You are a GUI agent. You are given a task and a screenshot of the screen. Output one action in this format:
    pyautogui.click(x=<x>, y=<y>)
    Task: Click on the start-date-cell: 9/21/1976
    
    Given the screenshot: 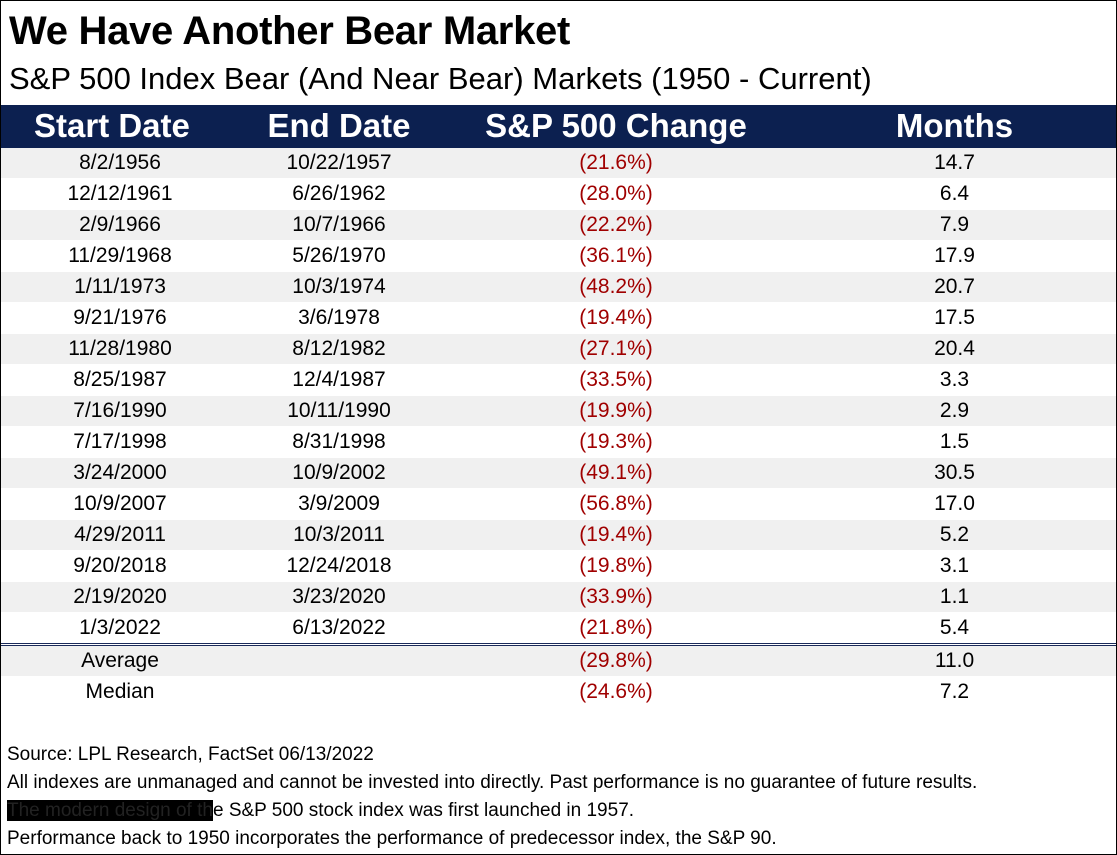 What is the action you would take?
    pyautogui.click(x=120, y=318)
    